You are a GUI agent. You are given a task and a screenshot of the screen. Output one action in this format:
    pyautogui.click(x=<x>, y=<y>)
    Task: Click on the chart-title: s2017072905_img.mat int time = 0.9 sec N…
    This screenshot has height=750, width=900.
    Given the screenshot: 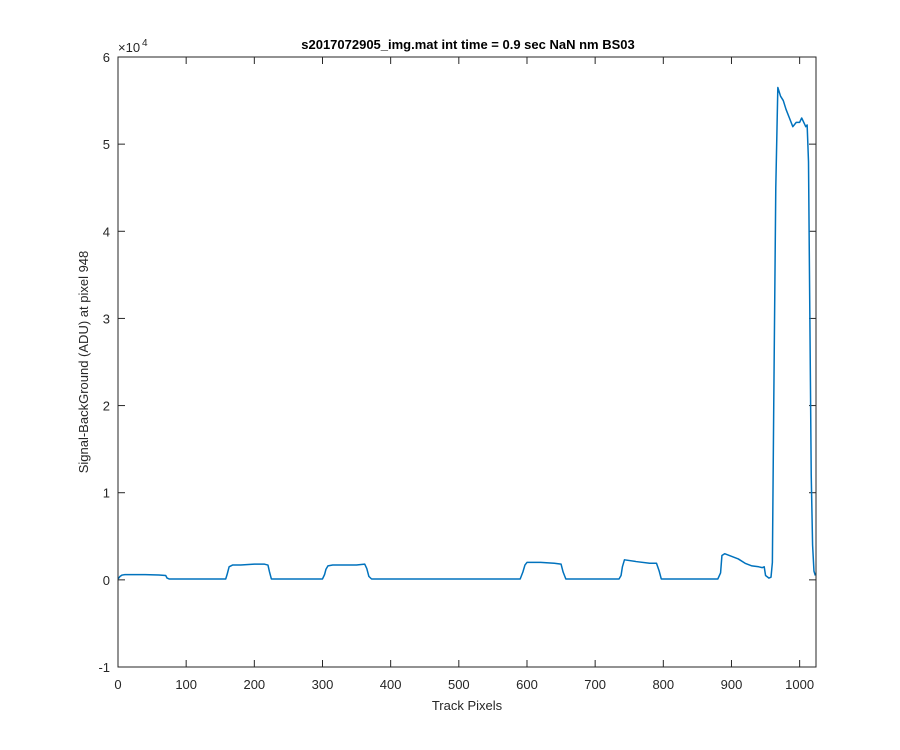 What is the action you would take?
    pyautogui.click(x=468, y=44)
    